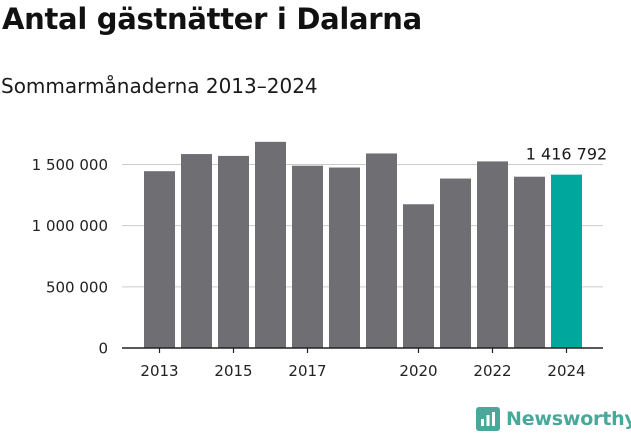 This screenshot has height=439, width=631. I want to click on y-tick-label: 1 000 000, so click(70, 226).